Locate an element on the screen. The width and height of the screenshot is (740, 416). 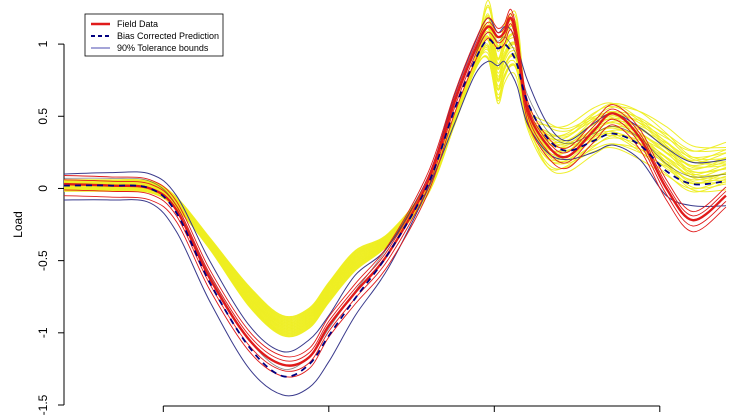
y-tick-label: -1 is located at coordinates (43, 332).